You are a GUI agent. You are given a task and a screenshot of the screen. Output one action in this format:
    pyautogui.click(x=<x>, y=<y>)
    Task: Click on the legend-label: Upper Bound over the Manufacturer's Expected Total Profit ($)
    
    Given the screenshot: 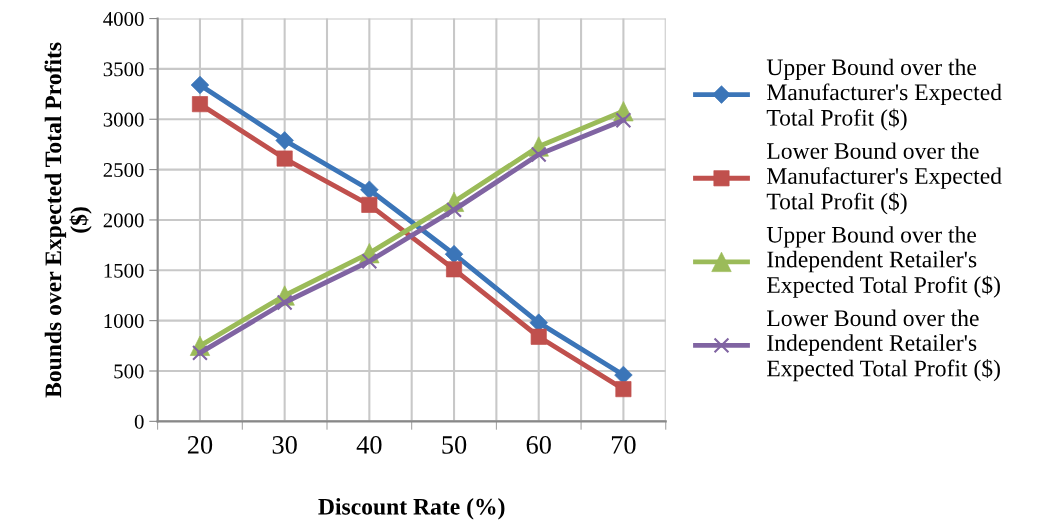 What is the action you would take?
    pyautogui.click(x=884, y=94)
    